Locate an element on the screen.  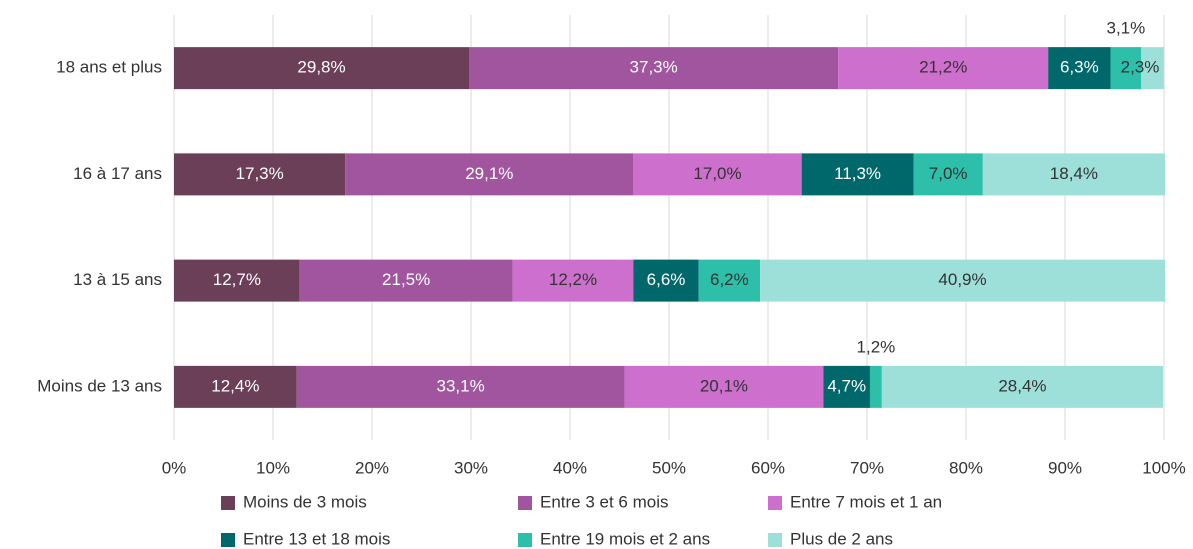
data-label: 29,8% is located at coordinates (321, 67).